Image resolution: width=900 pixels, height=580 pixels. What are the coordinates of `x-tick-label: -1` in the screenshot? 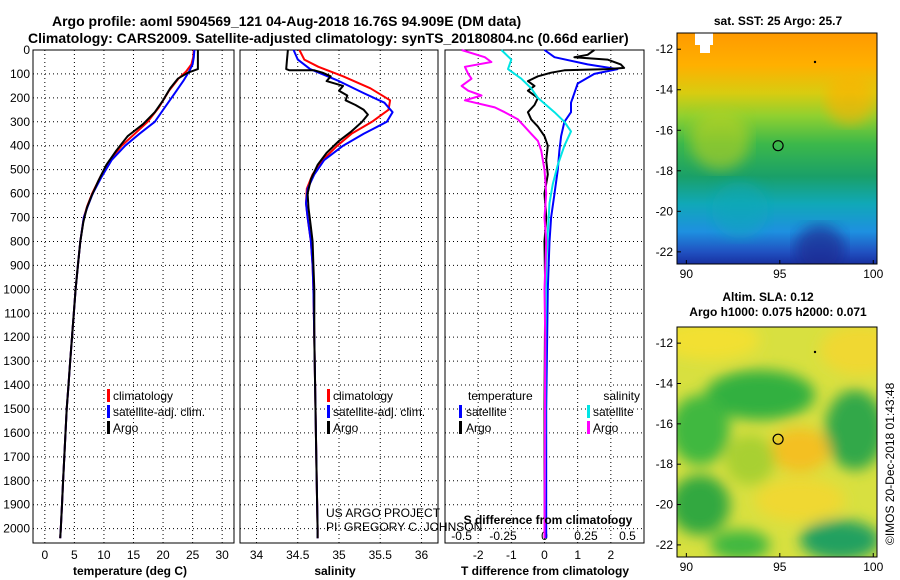 It's located at (511, 555).